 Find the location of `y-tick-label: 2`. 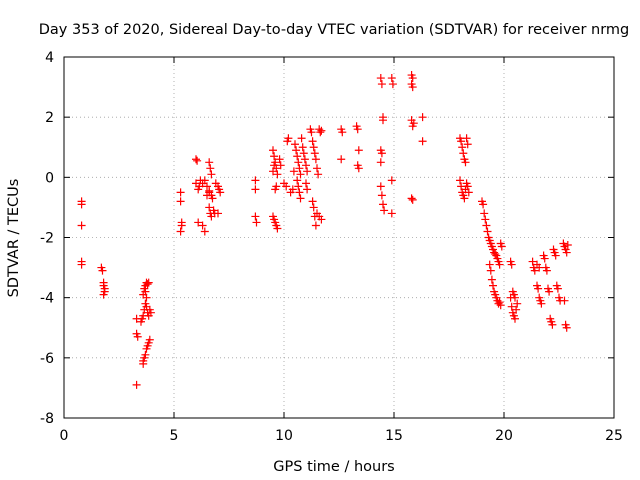

y-tick-label: 2 is located at coordinates (49, 118).